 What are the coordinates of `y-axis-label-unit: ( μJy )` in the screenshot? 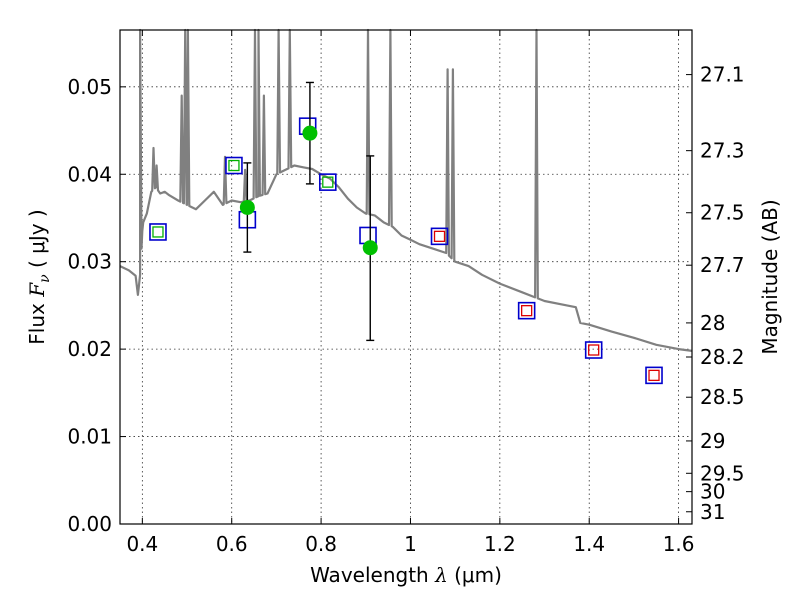 It's located at (37, 241).